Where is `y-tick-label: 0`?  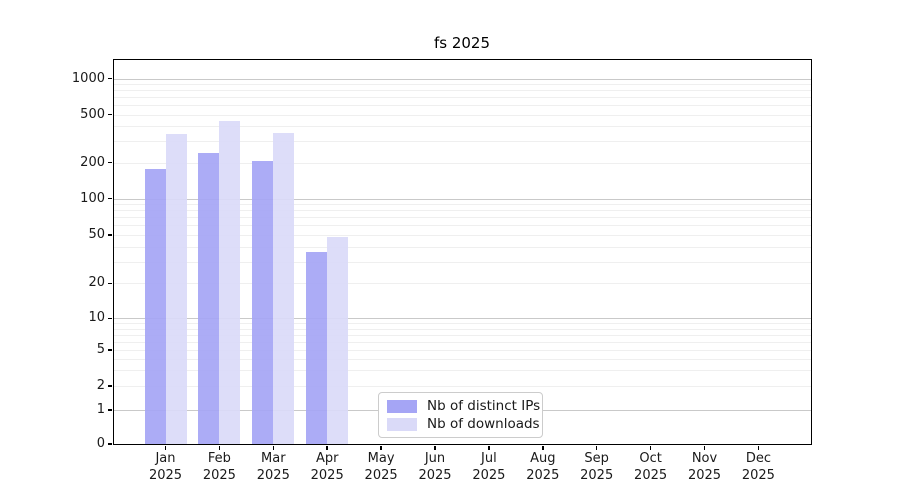
y-tick-label: 0 is located at coordinates (100, 443).